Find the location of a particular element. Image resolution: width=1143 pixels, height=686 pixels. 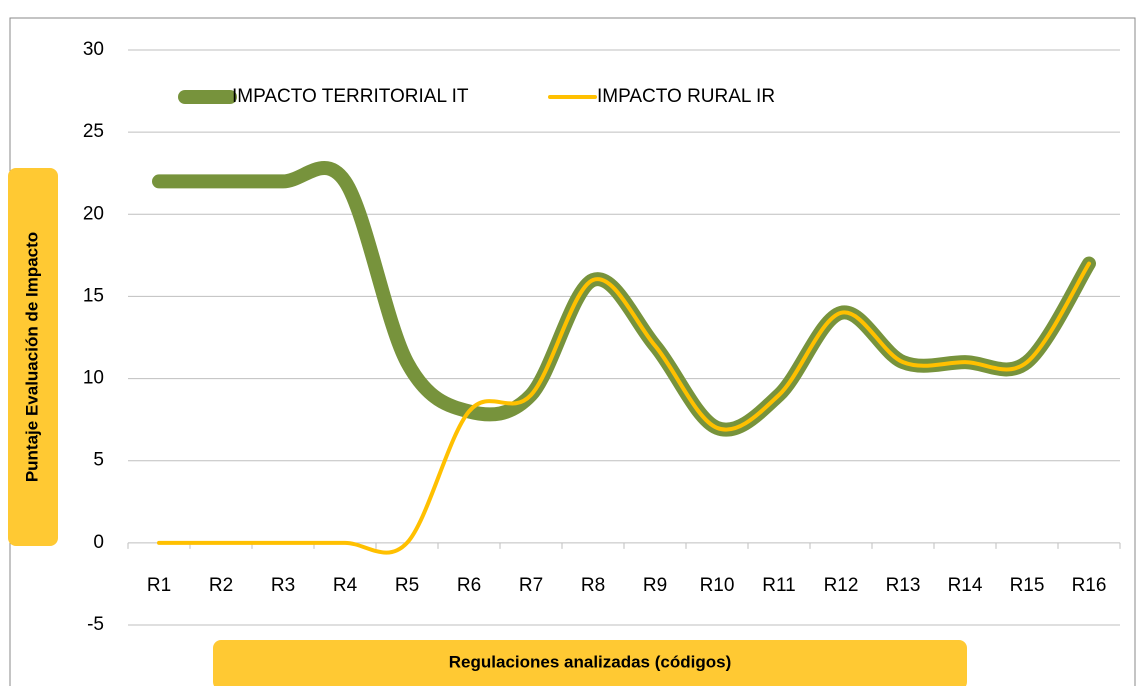

y-label-box is located at coordinates (33, 357).